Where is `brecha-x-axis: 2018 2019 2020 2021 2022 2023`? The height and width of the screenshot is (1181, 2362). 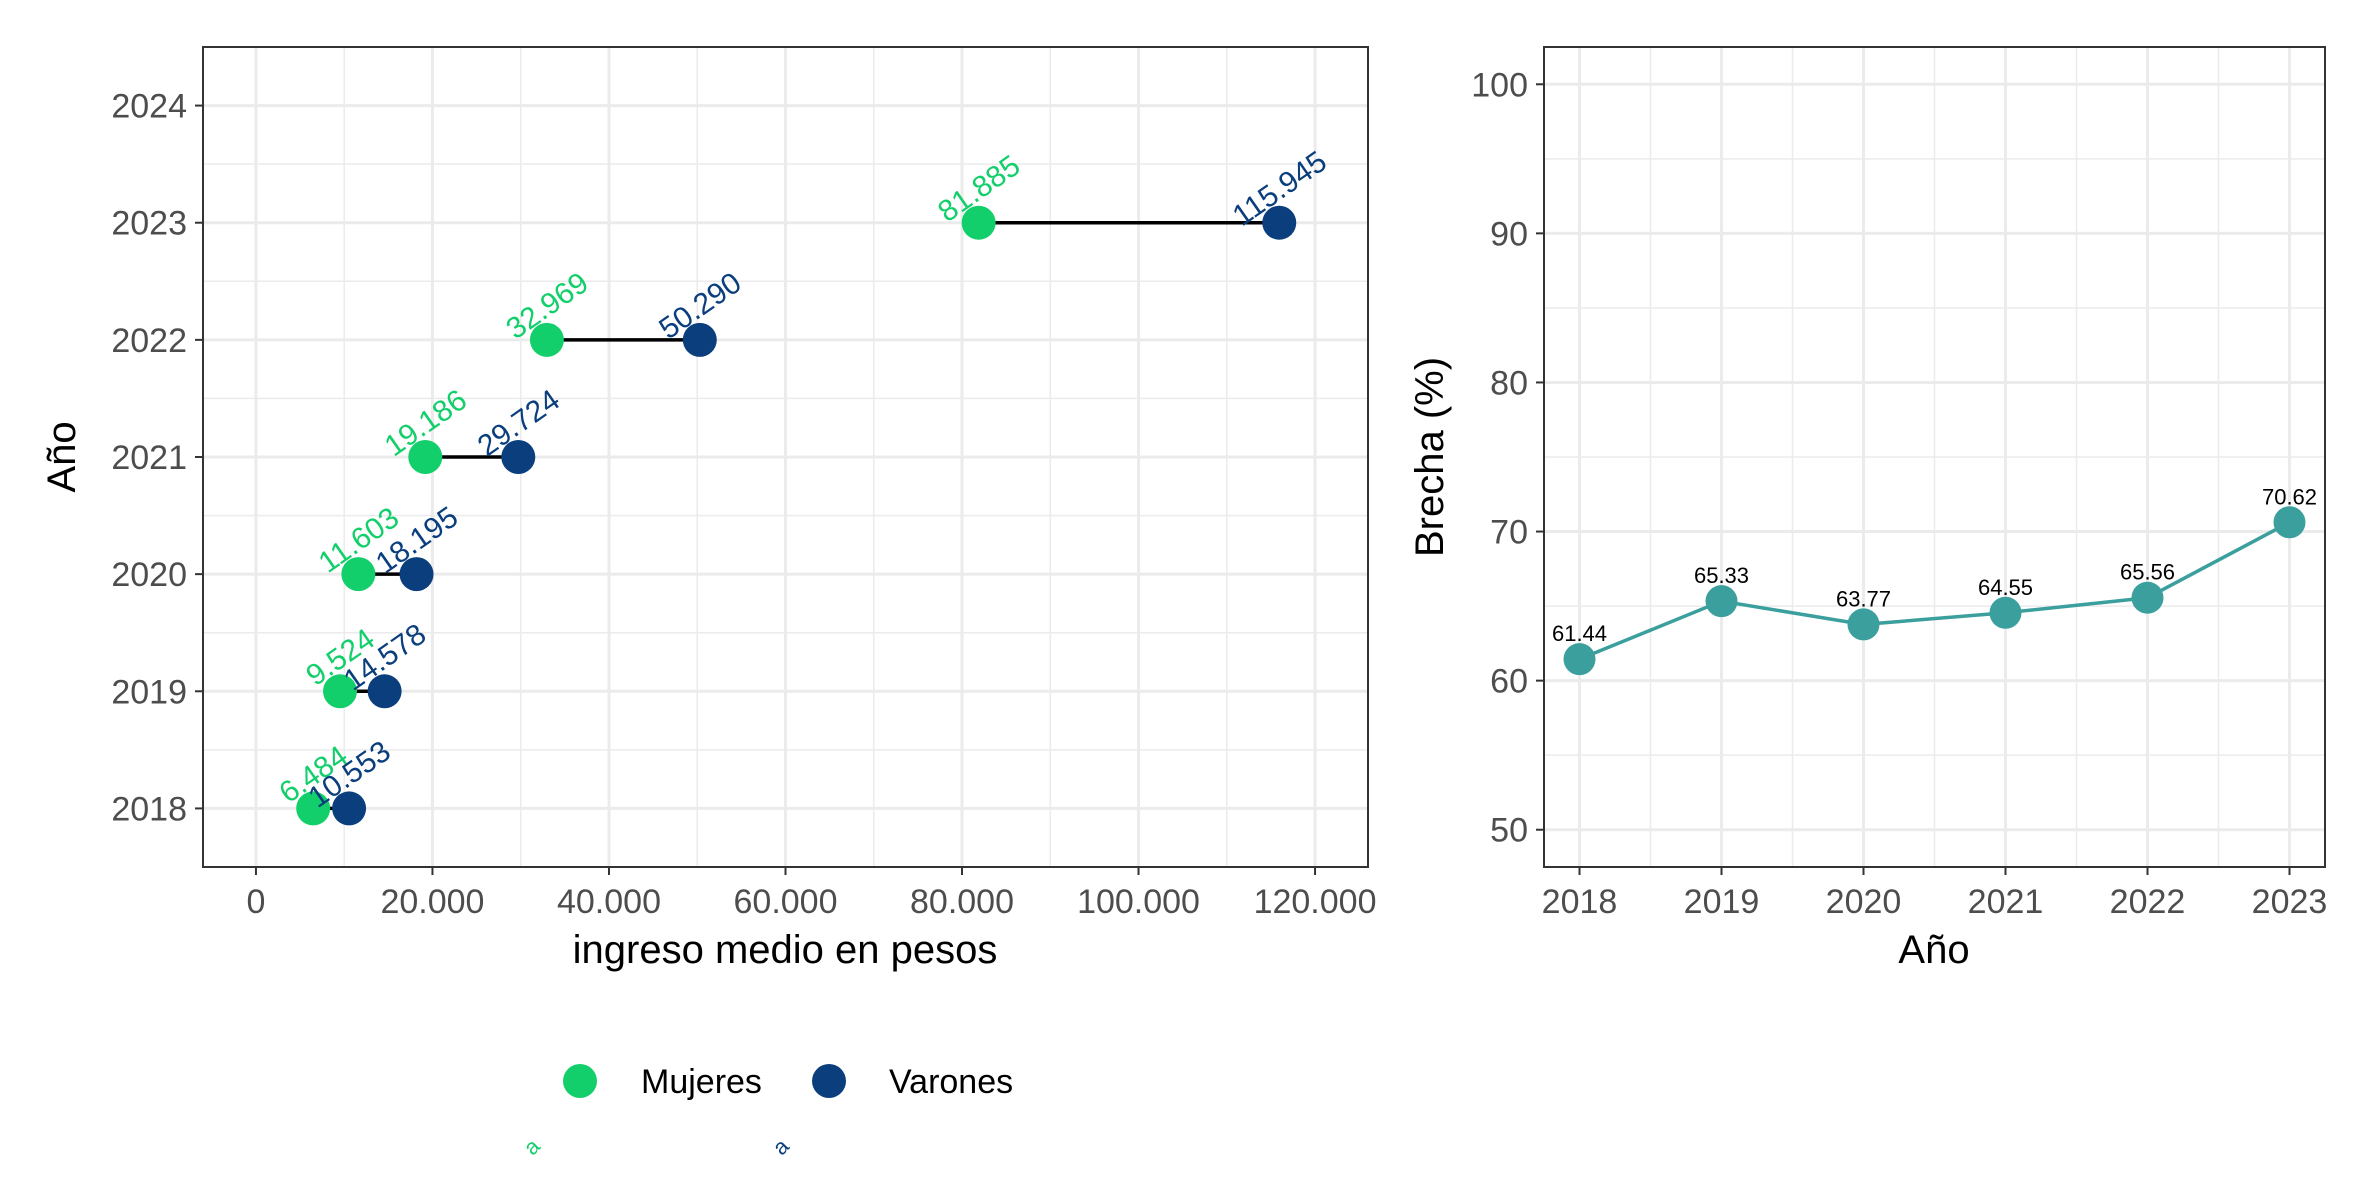 brecha-x-axis: 2018 2019 2020 2021 2022 2023 is located at coordinates (1935, 894).